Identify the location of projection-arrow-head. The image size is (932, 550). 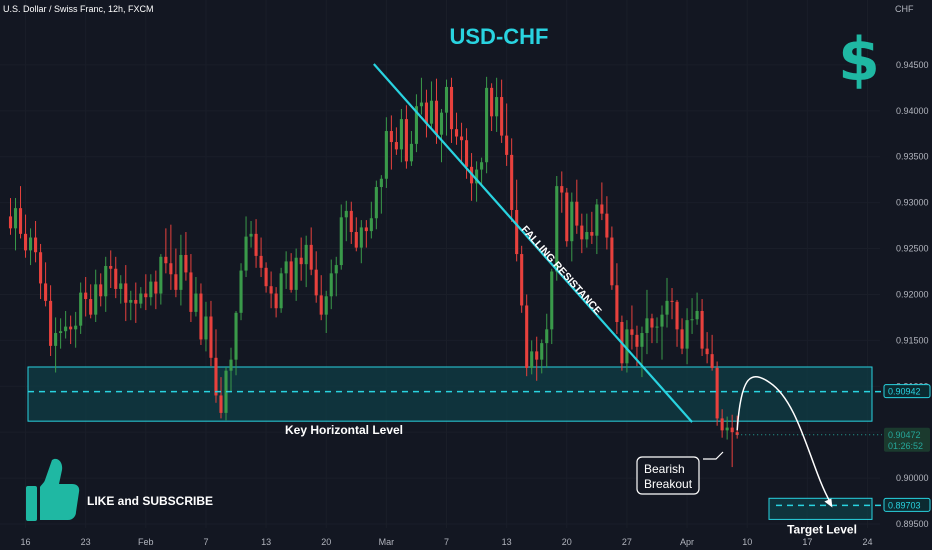
(828, 503).